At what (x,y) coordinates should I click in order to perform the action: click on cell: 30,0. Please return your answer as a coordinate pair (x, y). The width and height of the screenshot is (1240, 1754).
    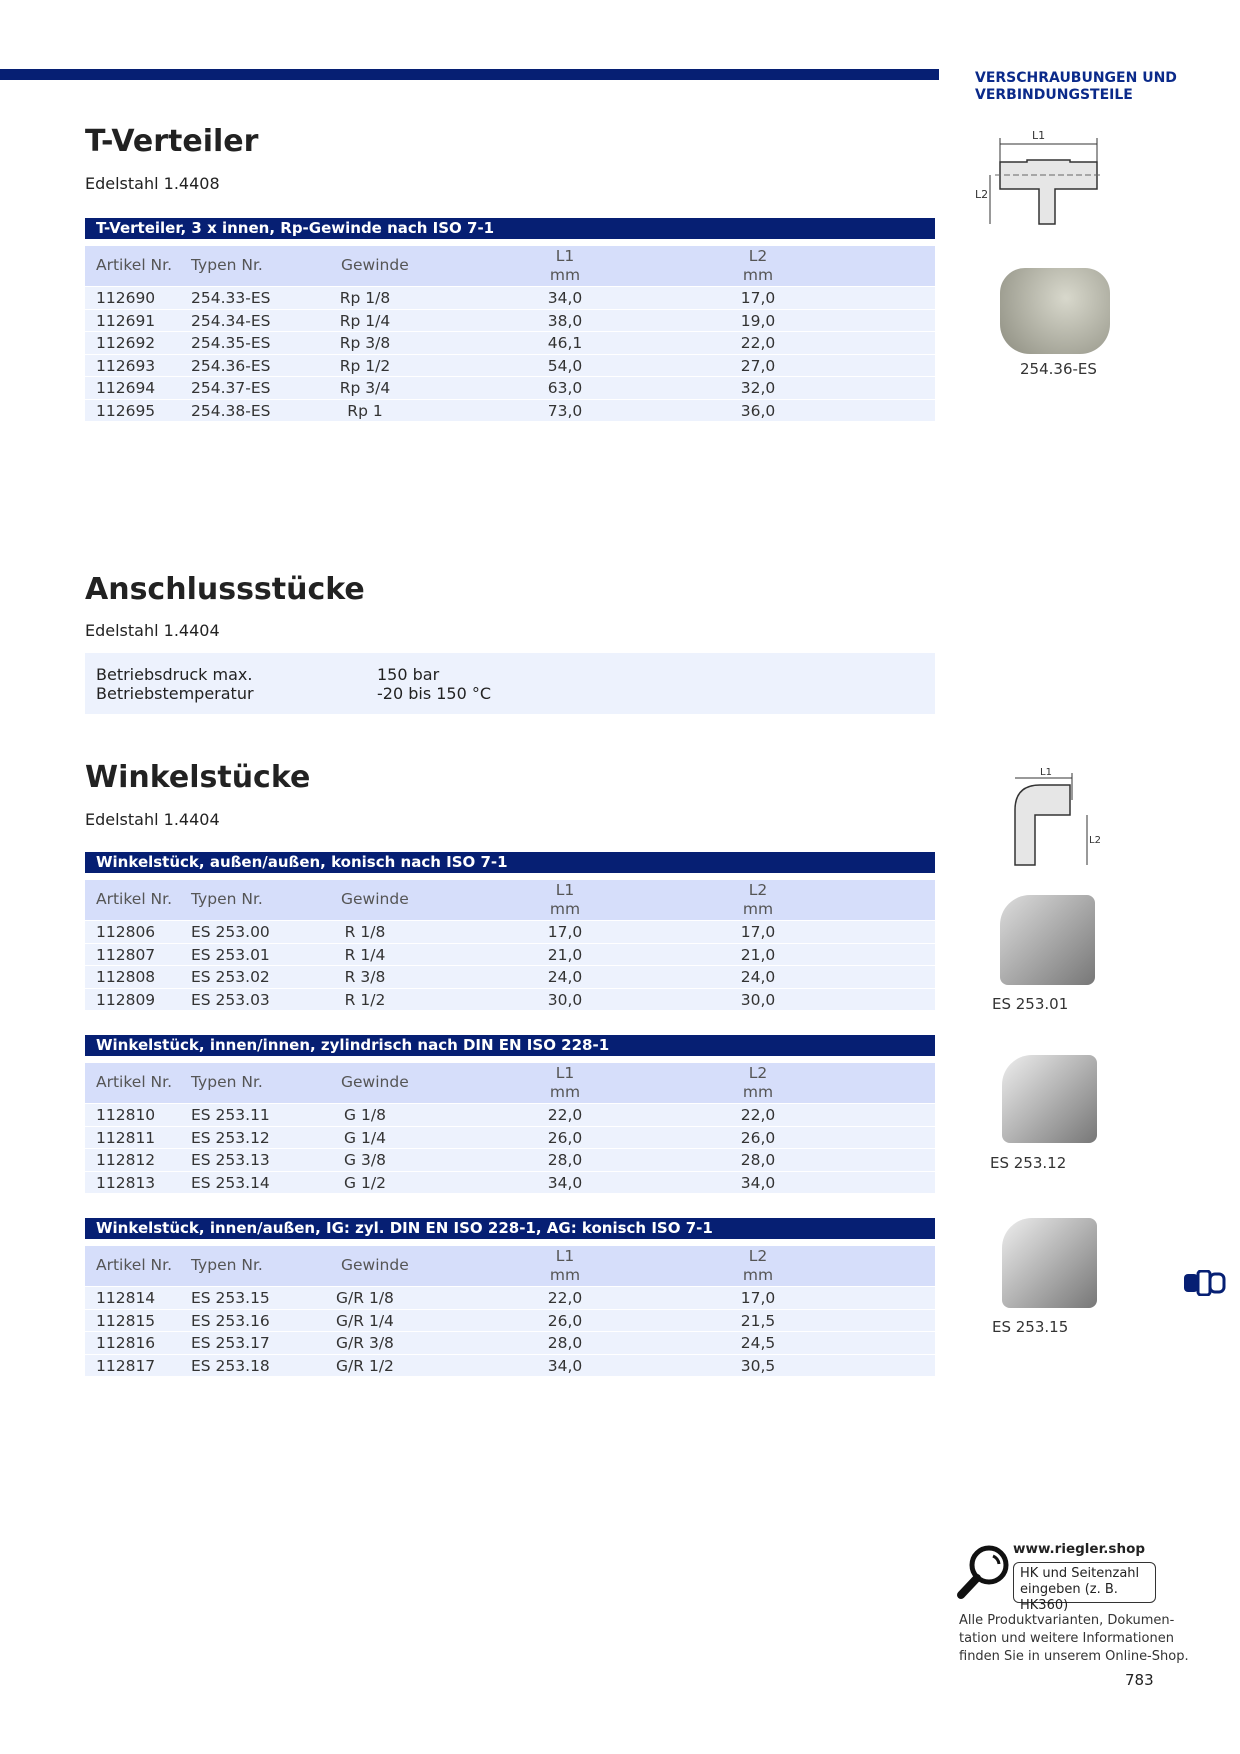
    Looking at the image, I should click on (758, 999).